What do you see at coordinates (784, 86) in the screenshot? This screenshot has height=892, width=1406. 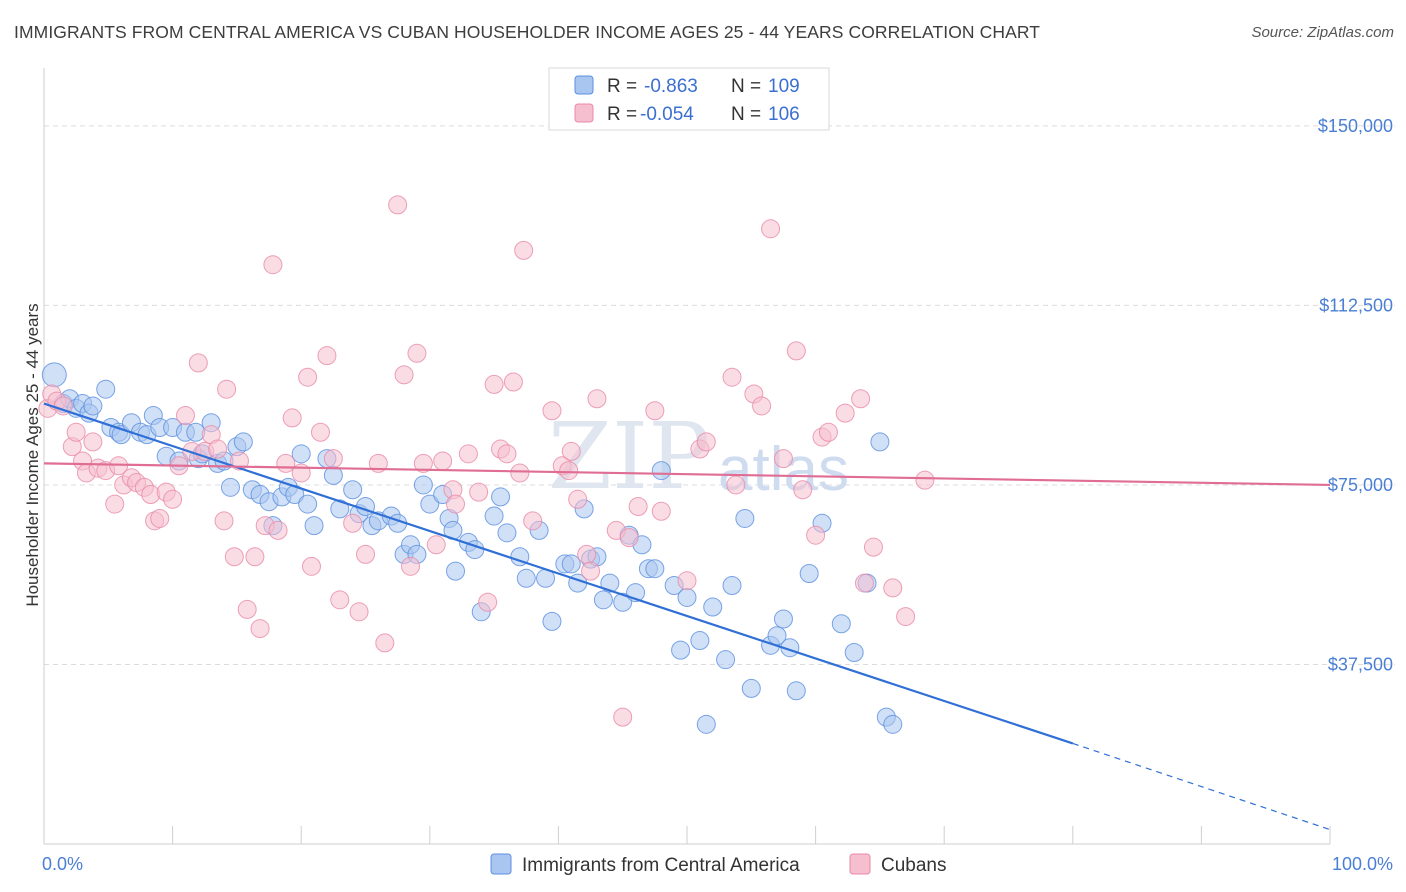 I see `legend-n-value-0: 109` at bounding box center [784, 86].